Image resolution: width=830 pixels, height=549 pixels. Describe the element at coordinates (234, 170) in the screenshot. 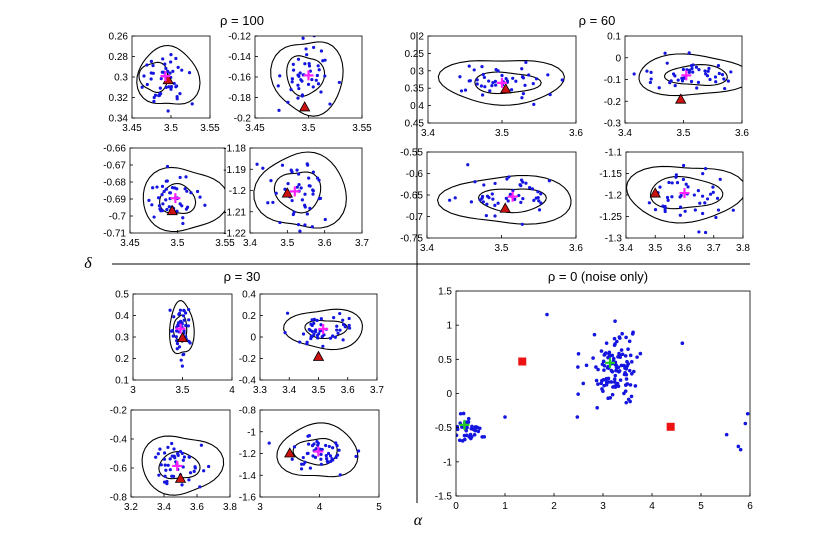

I see `y-tick-label: -1.19` at that location.